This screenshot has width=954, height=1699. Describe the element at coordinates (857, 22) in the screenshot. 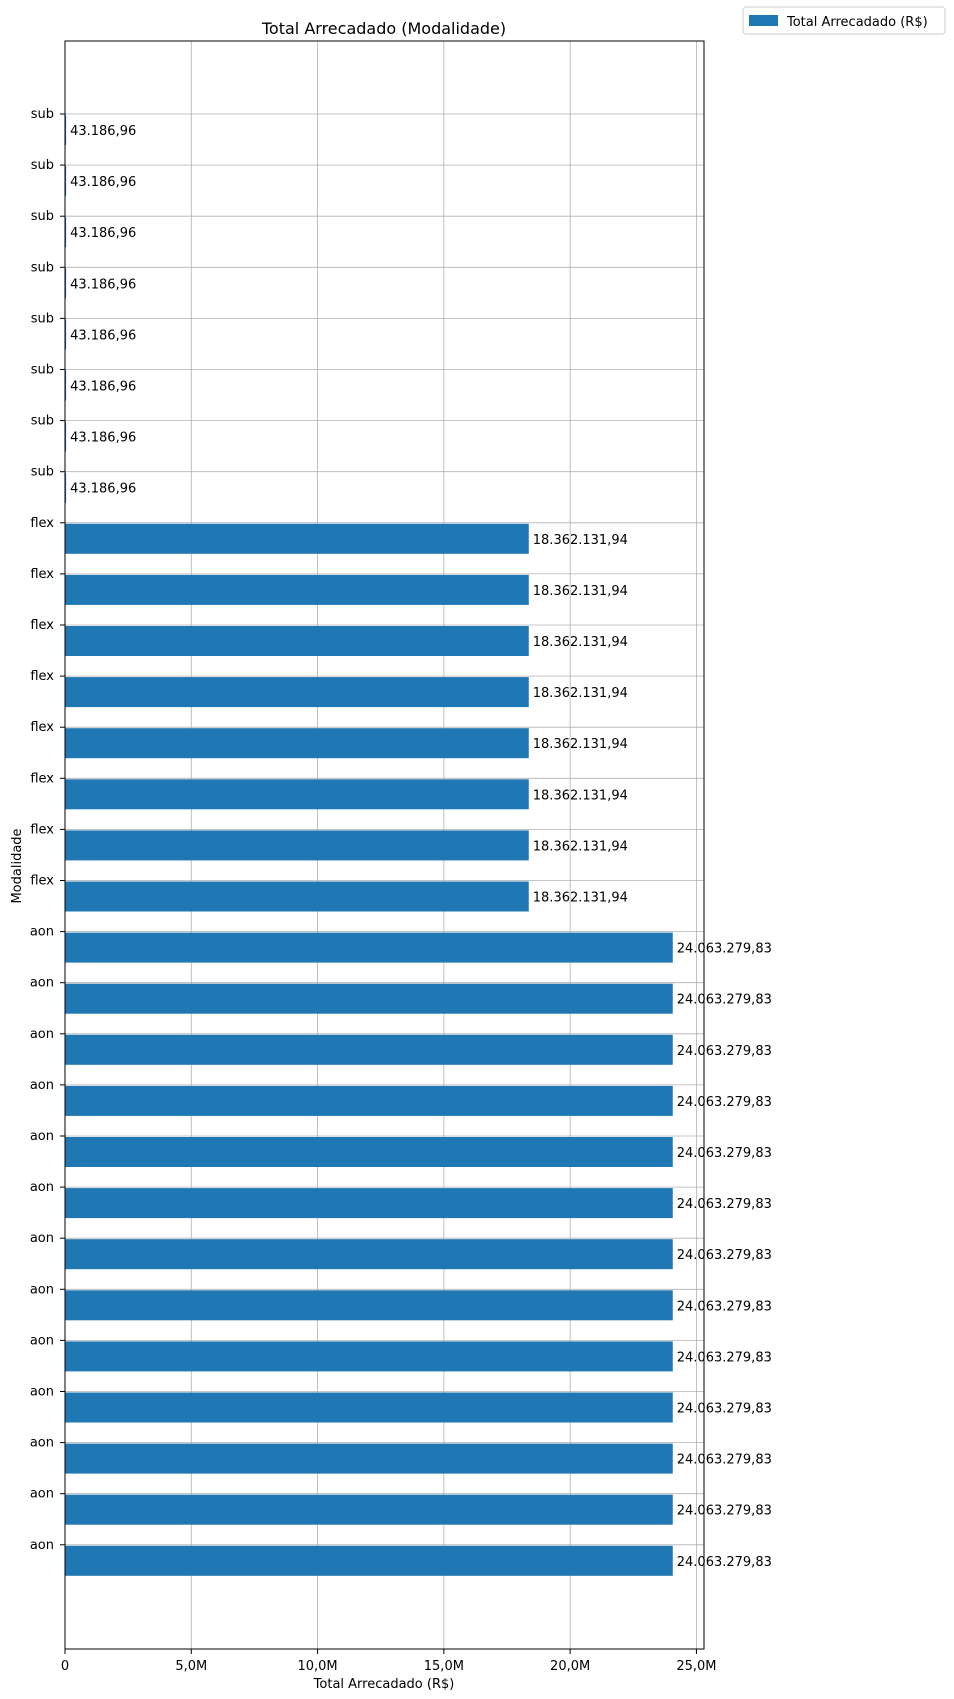

I see `legend-entry: Total Arrecadado (R$)` at that location.